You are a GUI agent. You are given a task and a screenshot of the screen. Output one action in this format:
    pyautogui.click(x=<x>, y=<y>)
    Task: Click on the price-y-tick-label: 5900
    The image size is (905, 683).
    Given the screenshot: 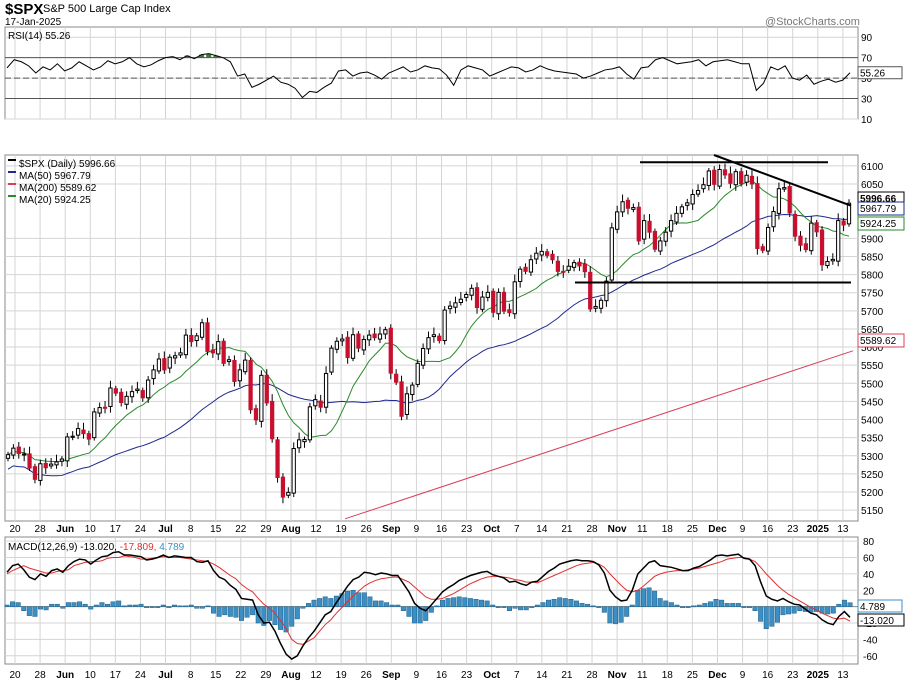 What is the action you would take?
    pyautogui.click(x=872, y=239)
    